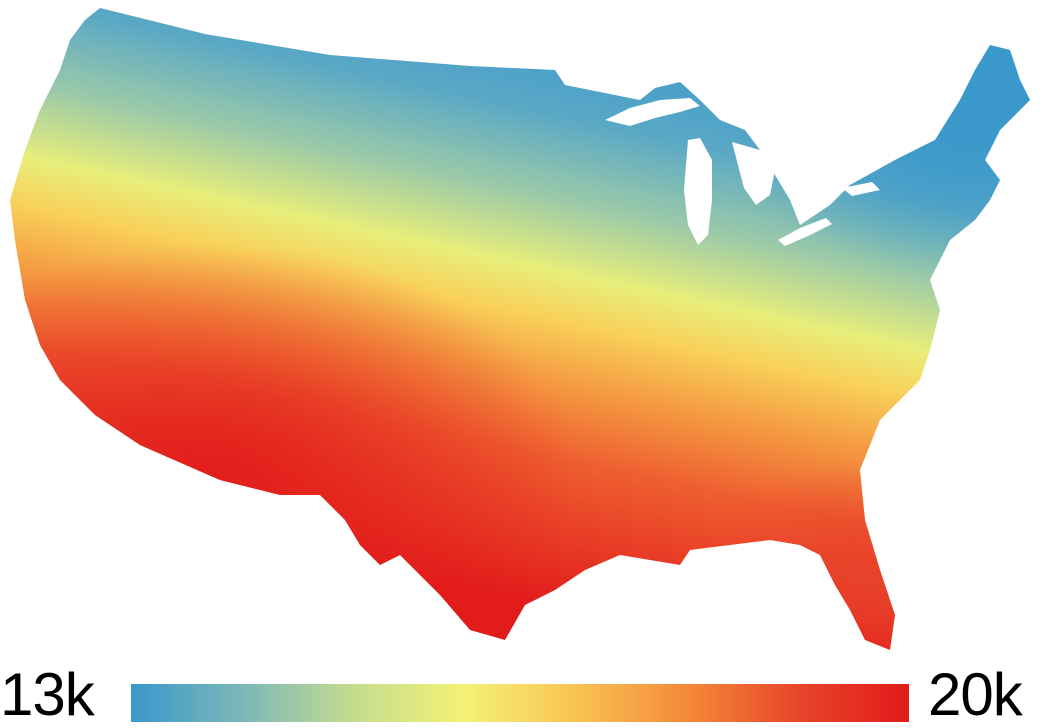  What do you see at coordinates (698, 191) in the screenshot?
I see `lake-michigan` at bounding box center [698, 191].